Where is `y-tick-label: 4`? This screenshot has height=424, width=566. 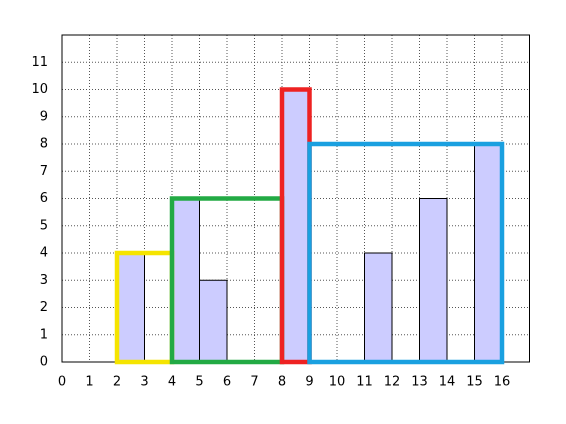 y-tick-label: 4 is located at coordinates (44, 253).